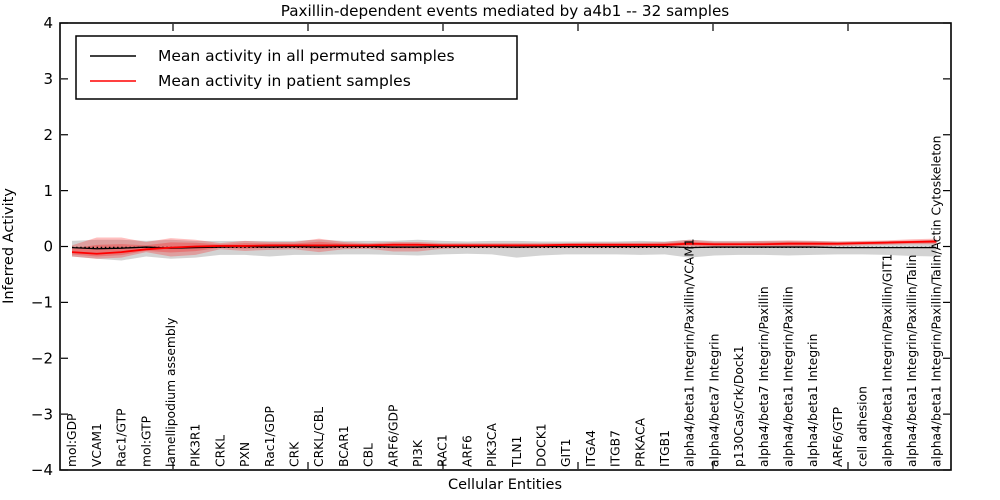 The height and width of the screenshot is (500, 1000). Describe the element at coordinates (196, 445) in the screenshot. I see `entity-label: PIK3R1` at that location.